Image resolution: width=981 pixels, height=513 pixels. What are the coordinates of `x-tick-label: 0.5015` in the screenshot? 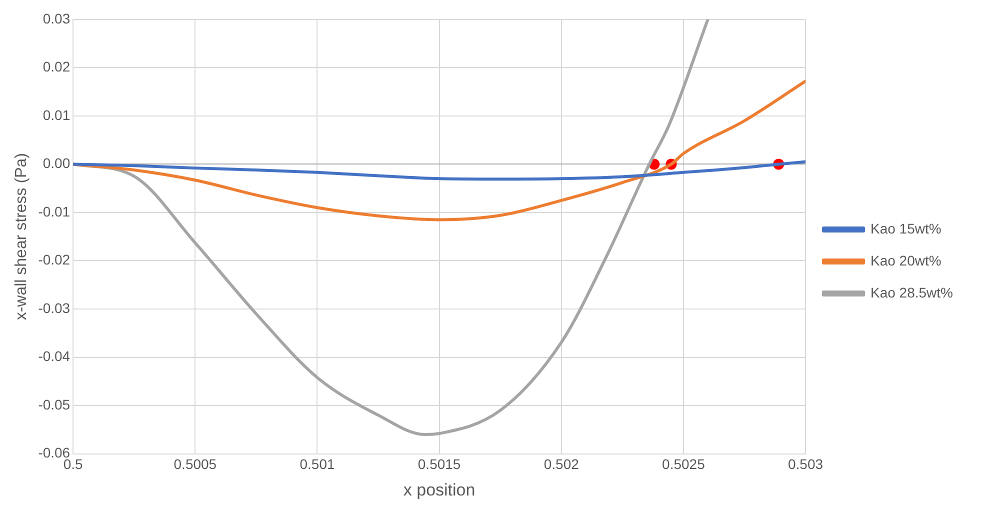 It's located at (439, 464).